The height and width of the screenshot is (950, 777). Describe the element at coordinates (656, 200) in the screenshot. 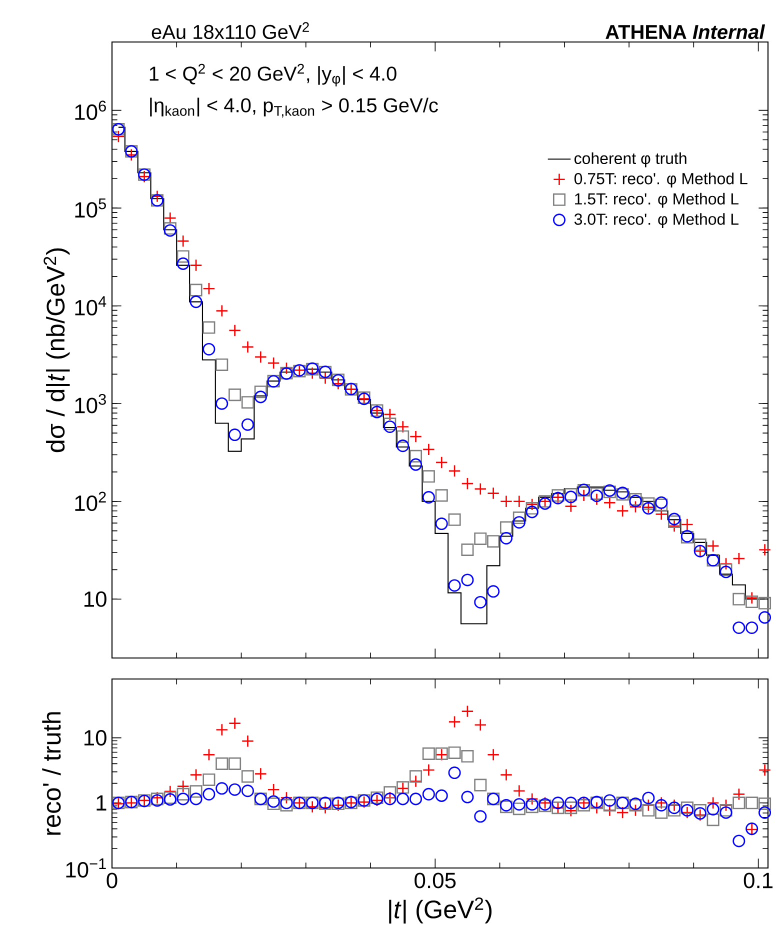

I see `legend-label: 1.5T: reco'. φ Method L` at that location.